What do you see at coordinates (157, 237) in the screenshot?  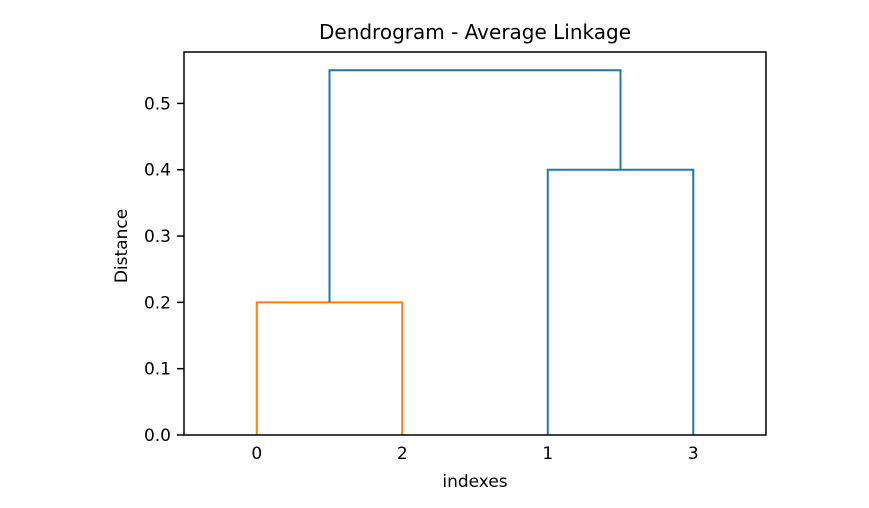 I see `y-tick-label: 0.3` at bounding box center [157, 237].